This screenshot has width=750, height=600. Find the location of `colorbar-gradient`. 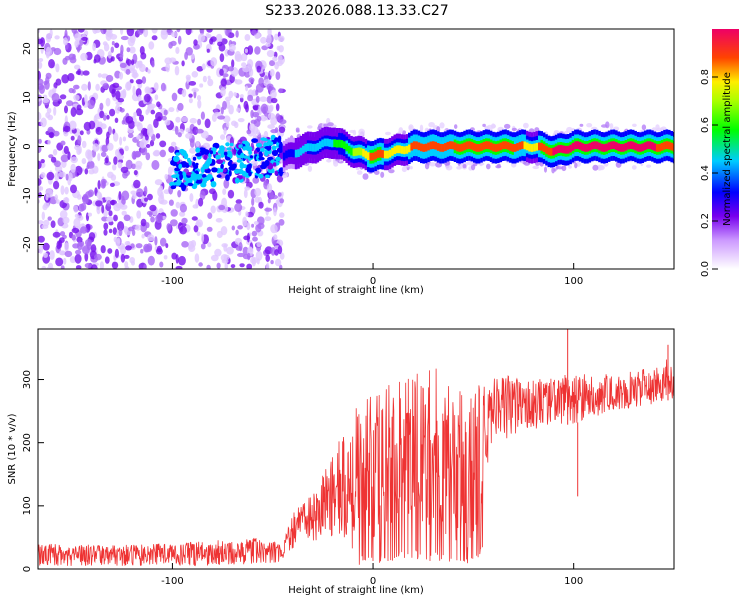

colorbar-gradient is located at coordinates (725, 149).